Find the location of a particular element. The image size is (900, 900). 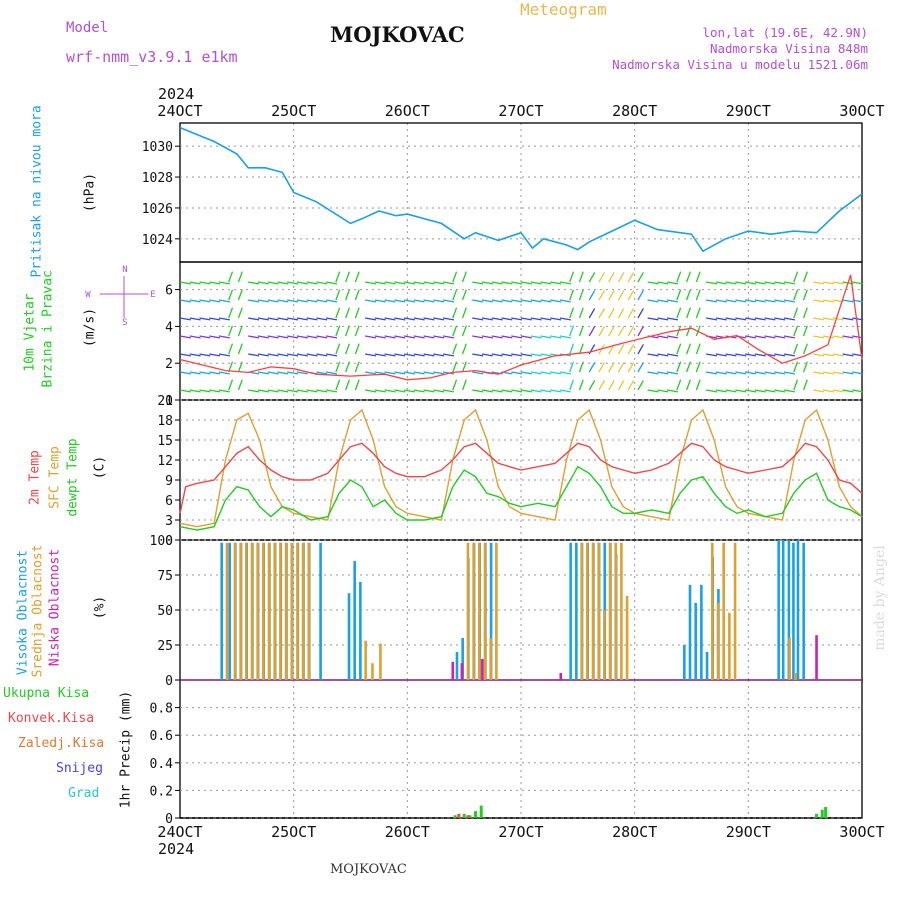

y-tick-label: 0 is located at coordinates (169, 681).